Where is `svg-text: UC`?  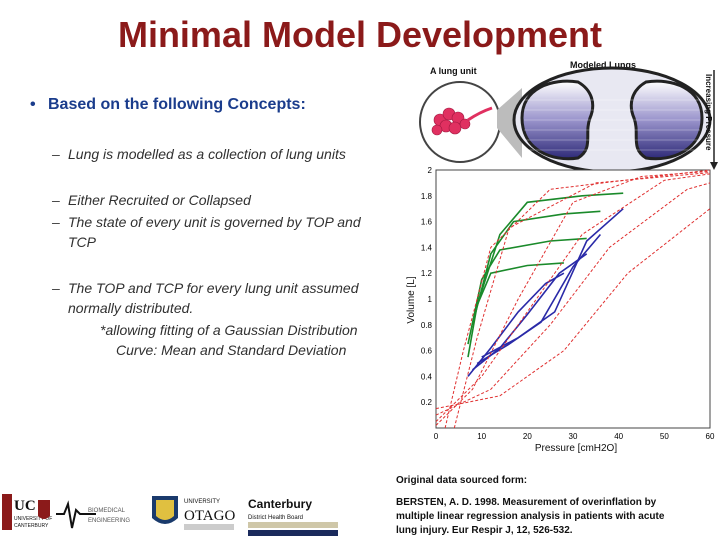 svg-text: UC is located at coordinates (25, 506).